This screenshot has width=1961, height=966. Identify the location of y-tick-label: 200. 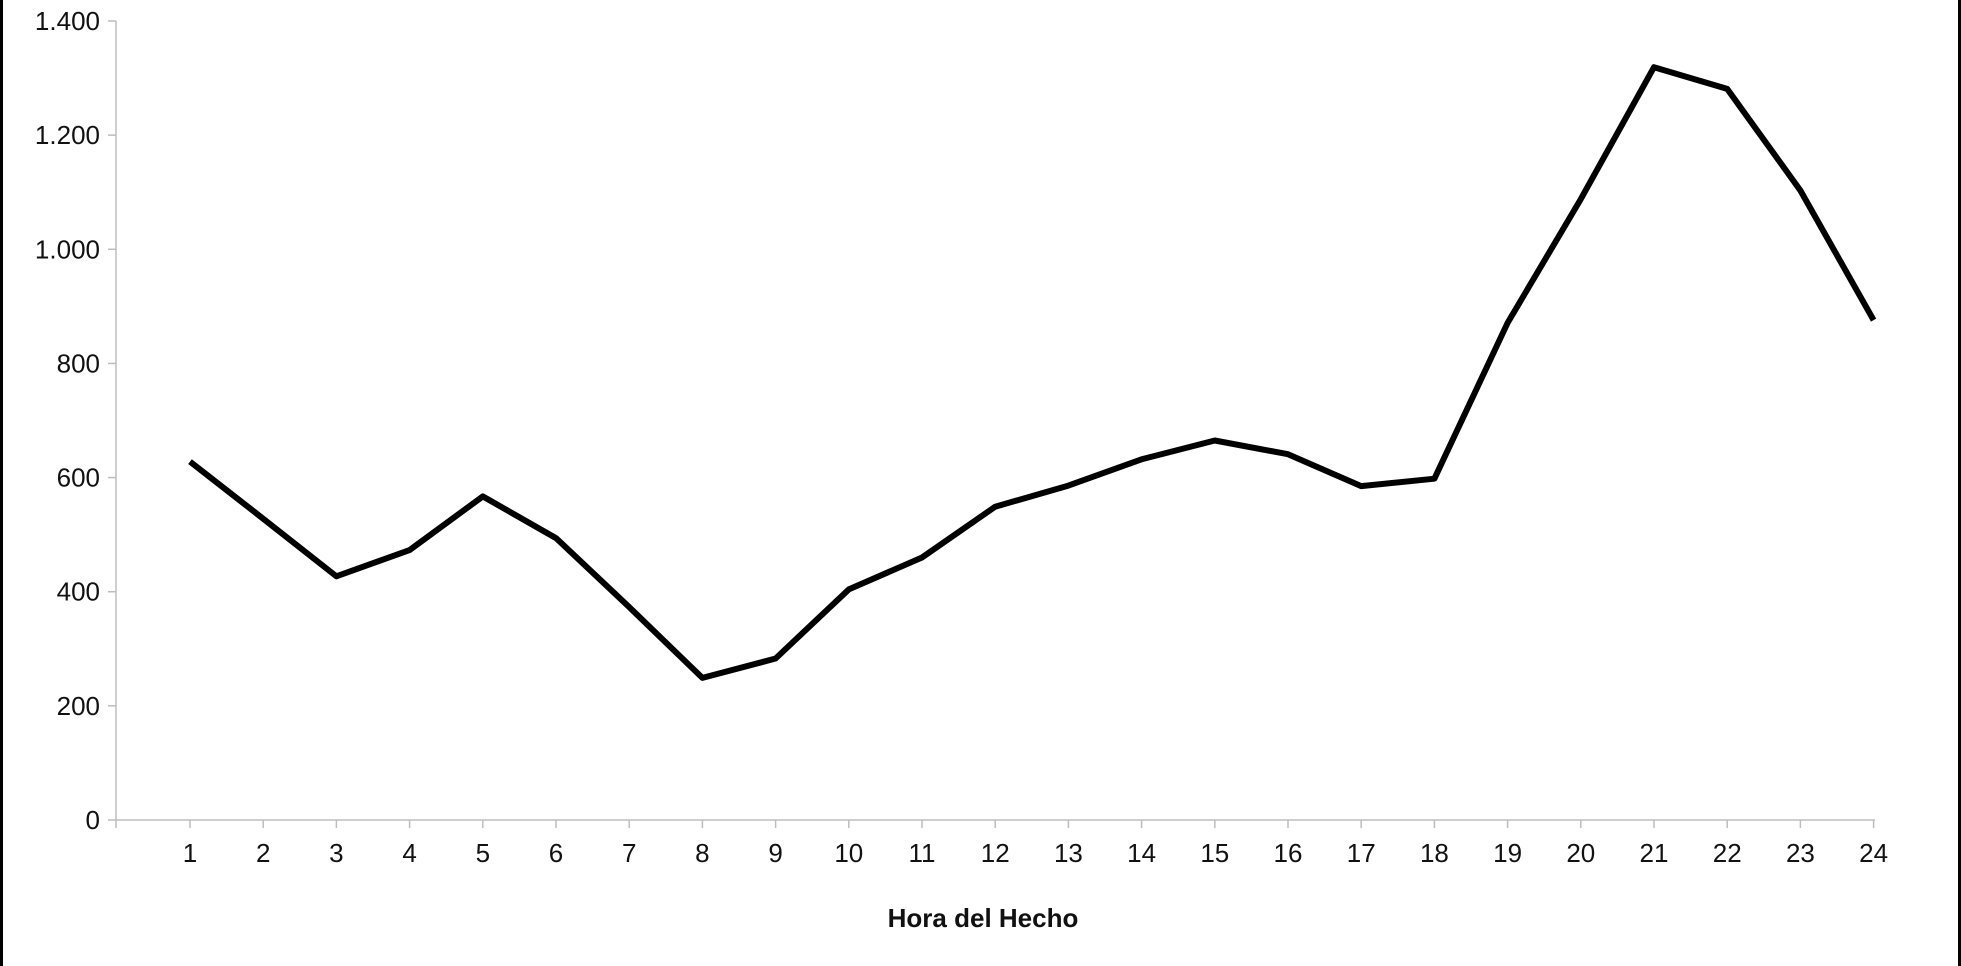
(78, 706).